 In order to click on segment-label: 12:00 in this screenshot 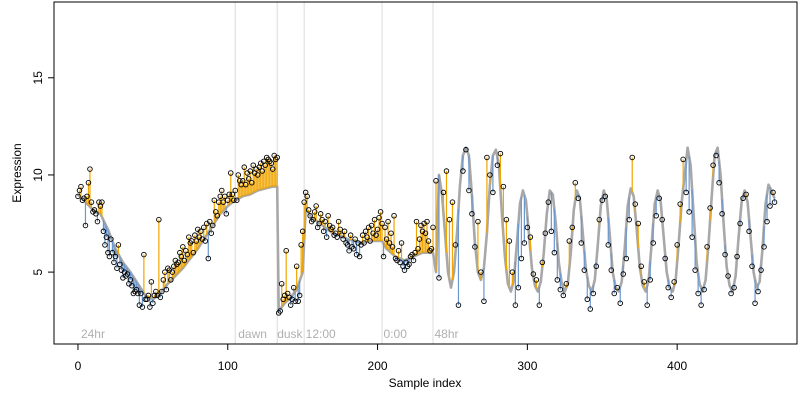, I will do `click(321, 334)`.